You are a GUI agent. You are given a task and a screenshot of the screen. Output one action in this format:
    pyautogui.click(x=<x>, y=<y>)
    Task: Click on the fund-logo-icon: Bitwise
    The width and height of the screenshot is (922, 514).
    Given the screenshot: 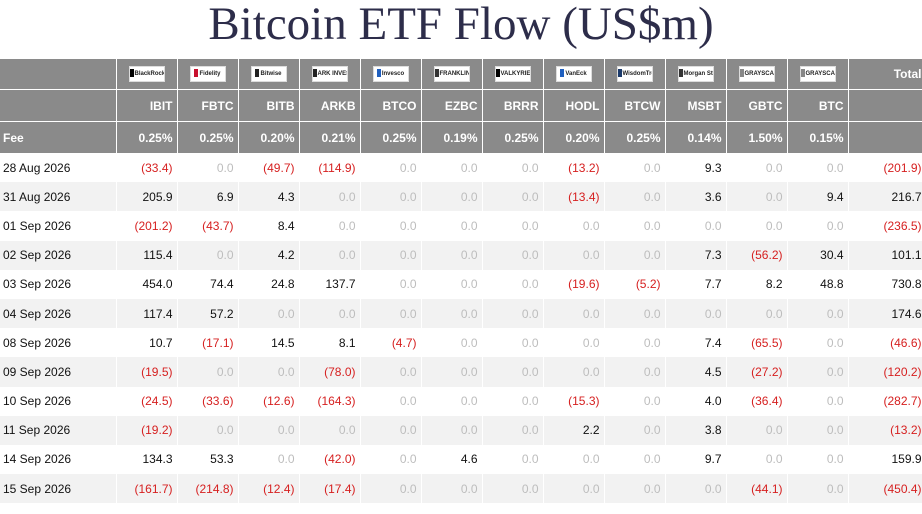 What is the action you would take?
    pyautogui.click(x=268, y=74)
    